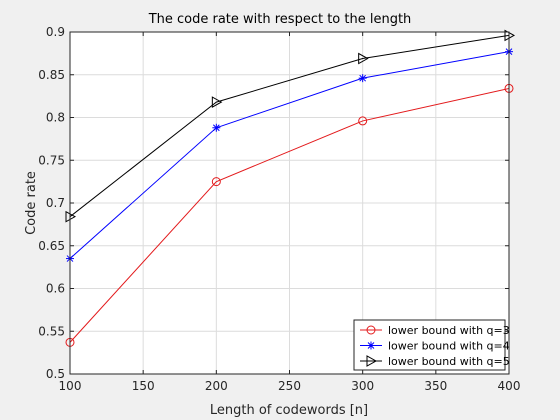 This screenshot has width=560, height=420. I want to click on legend-label: lower bound with q=4, so click(449, 346).